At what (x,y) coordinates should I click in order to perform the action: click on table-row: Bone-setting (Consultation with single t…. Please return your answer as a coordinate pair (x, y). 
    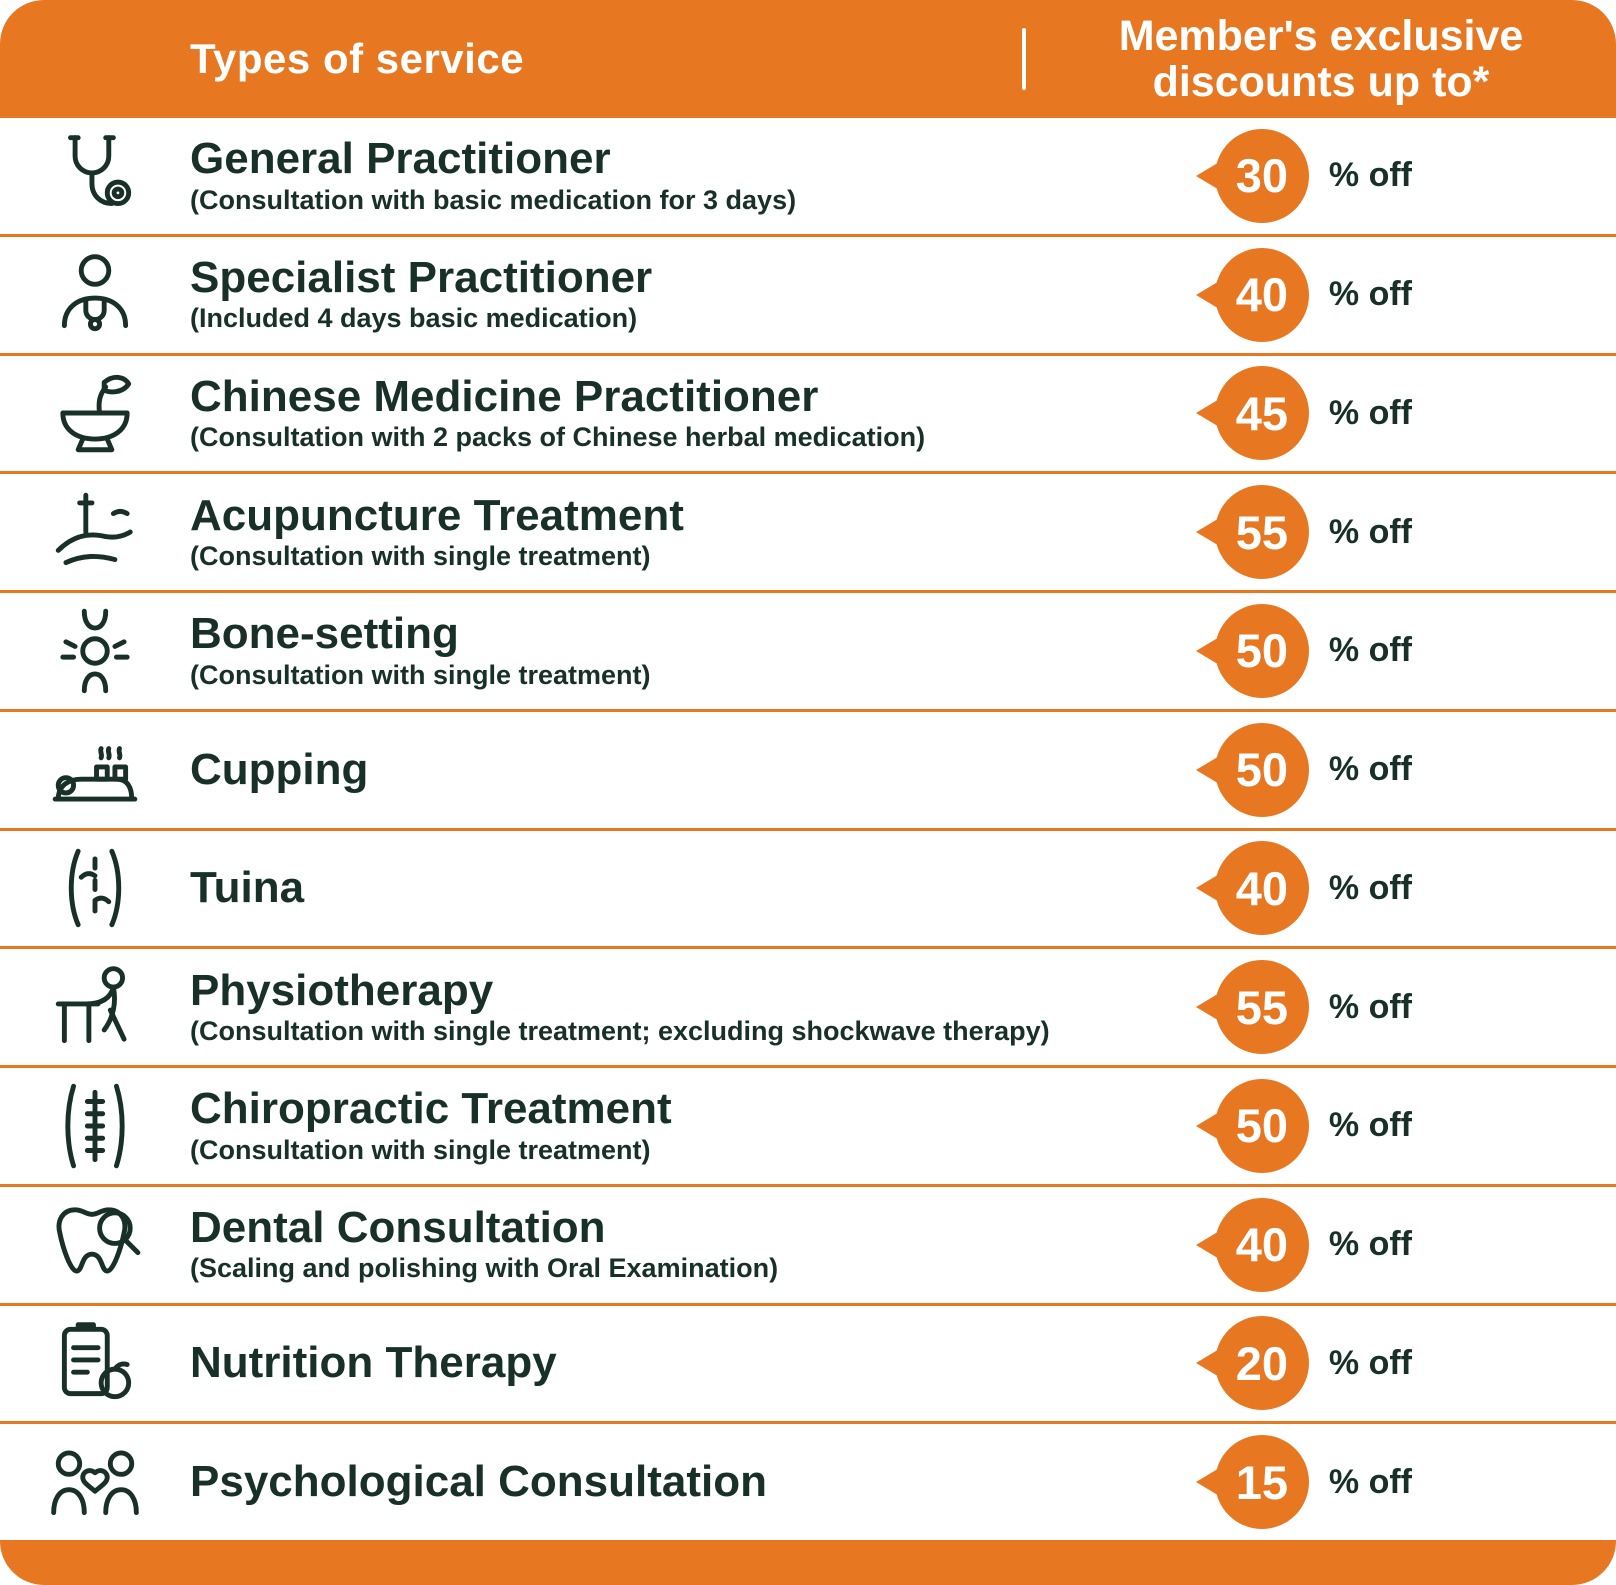
    Looking at the image, I should click on (808, 652).